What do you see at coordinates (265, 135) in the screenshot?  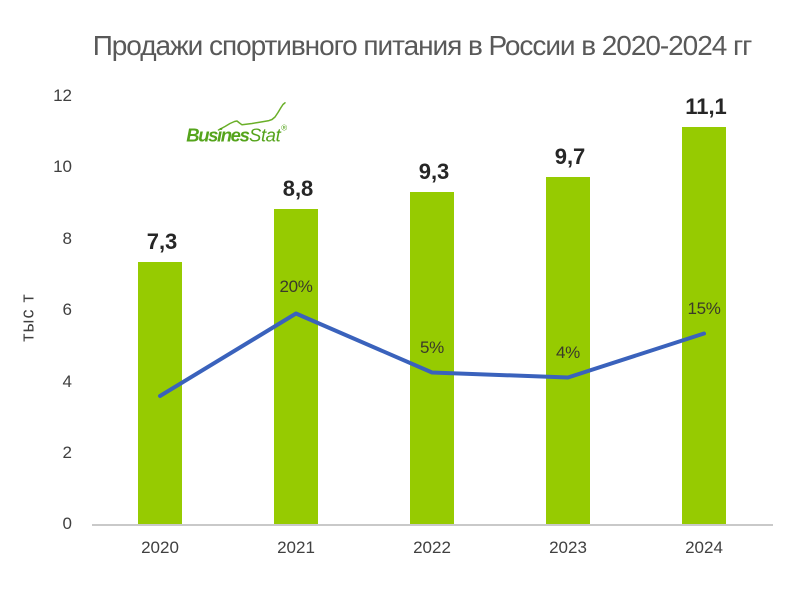 I see `svg-text: Stat` at bounding box center [265, 135].